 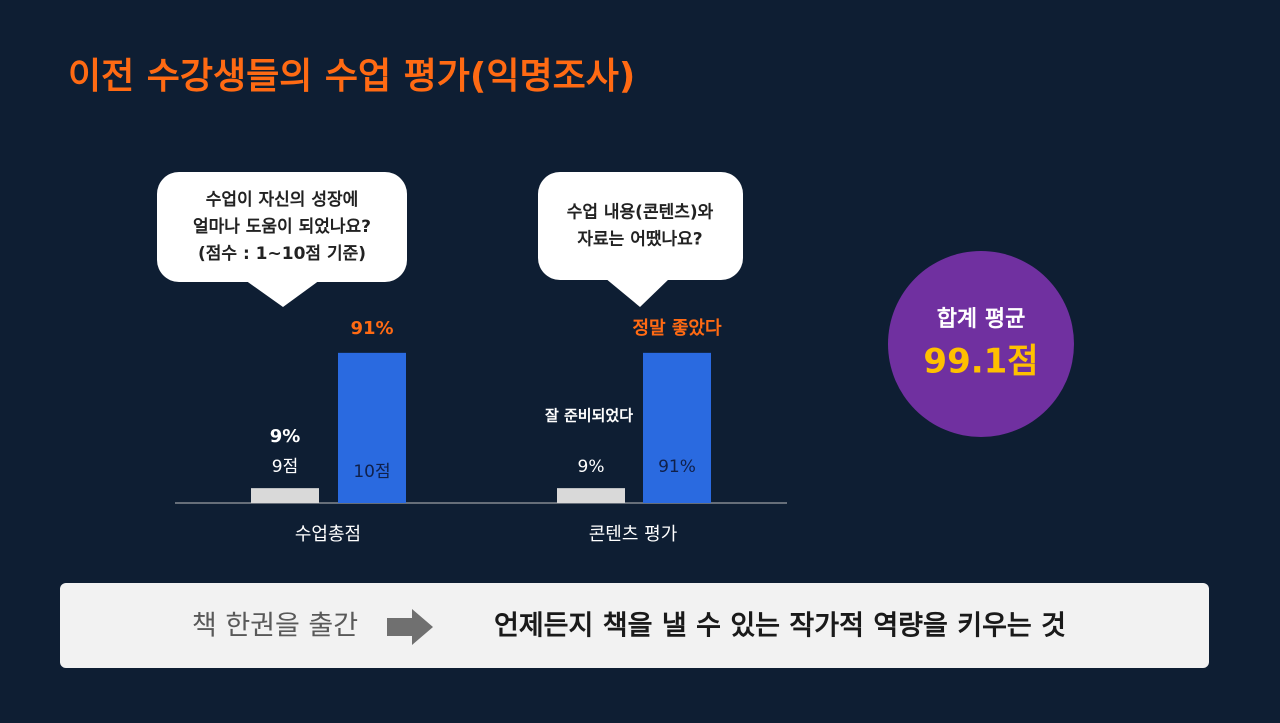 What do you see at coordinates (275, 626) in the screenshot?
I see `banner-from: 책 한권을 출간` at bounding box center [275, 626].